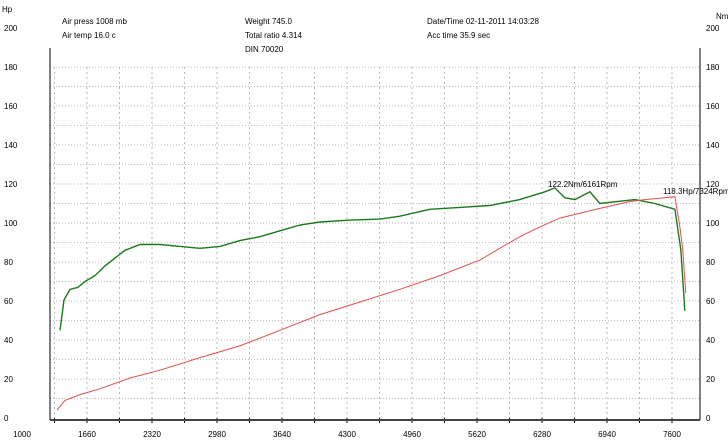 The width and height of the screenshot is (728, 442). Describe the element at coordinates (7, 9) in the screenshot. I see `y-axis-label-left: Hp` at that location.